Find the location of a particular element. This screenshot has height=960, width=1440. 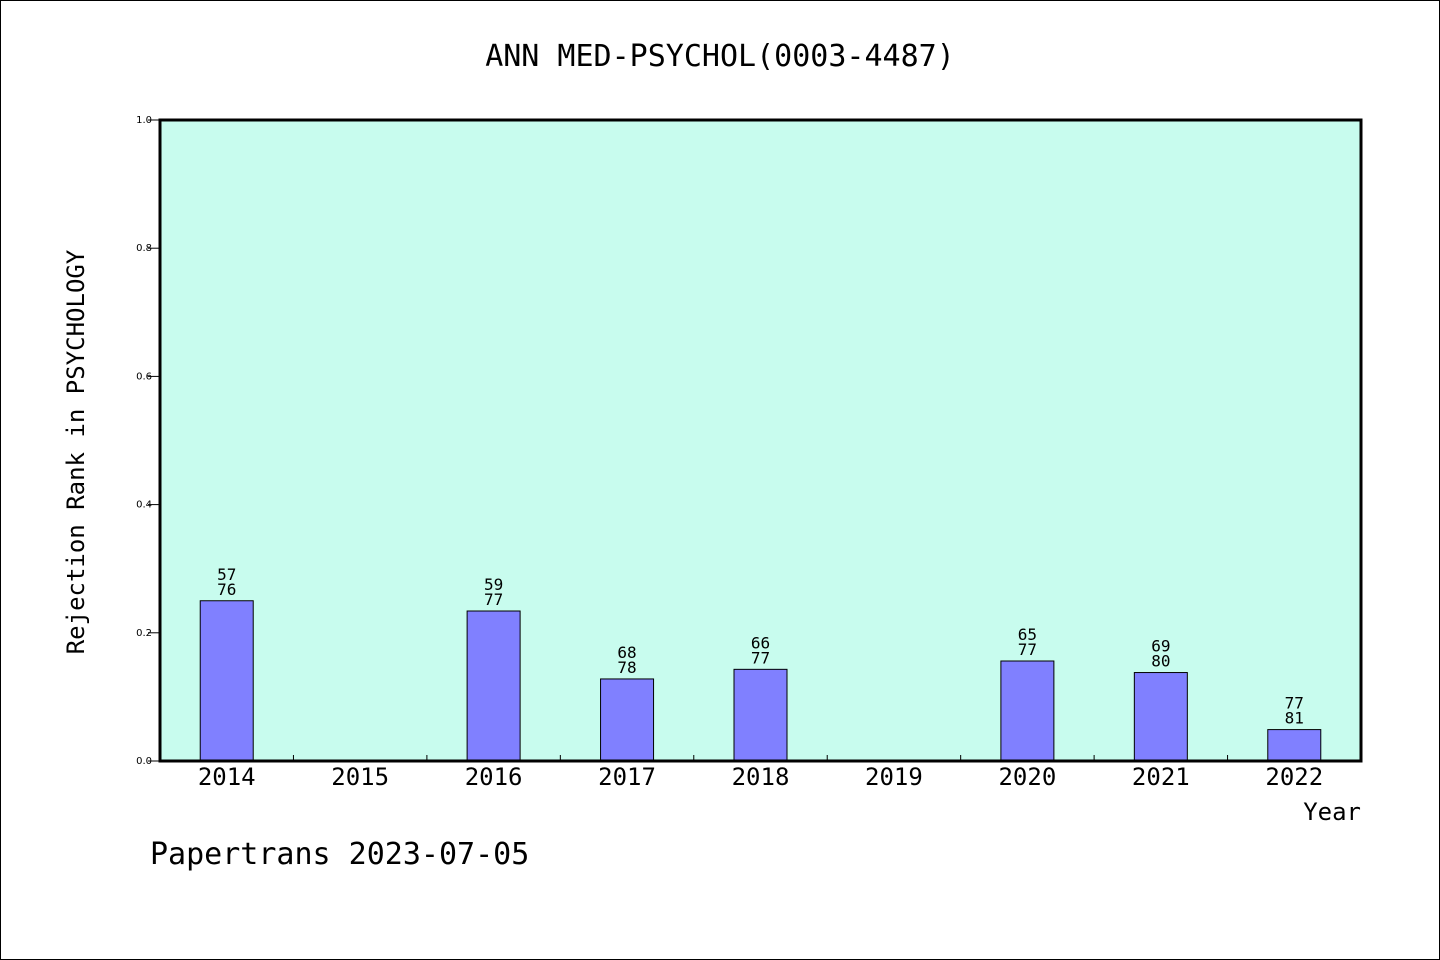

chart-title: ANN MED-PSYCHOL(0003-4487) is located at coordinates (720, 56).